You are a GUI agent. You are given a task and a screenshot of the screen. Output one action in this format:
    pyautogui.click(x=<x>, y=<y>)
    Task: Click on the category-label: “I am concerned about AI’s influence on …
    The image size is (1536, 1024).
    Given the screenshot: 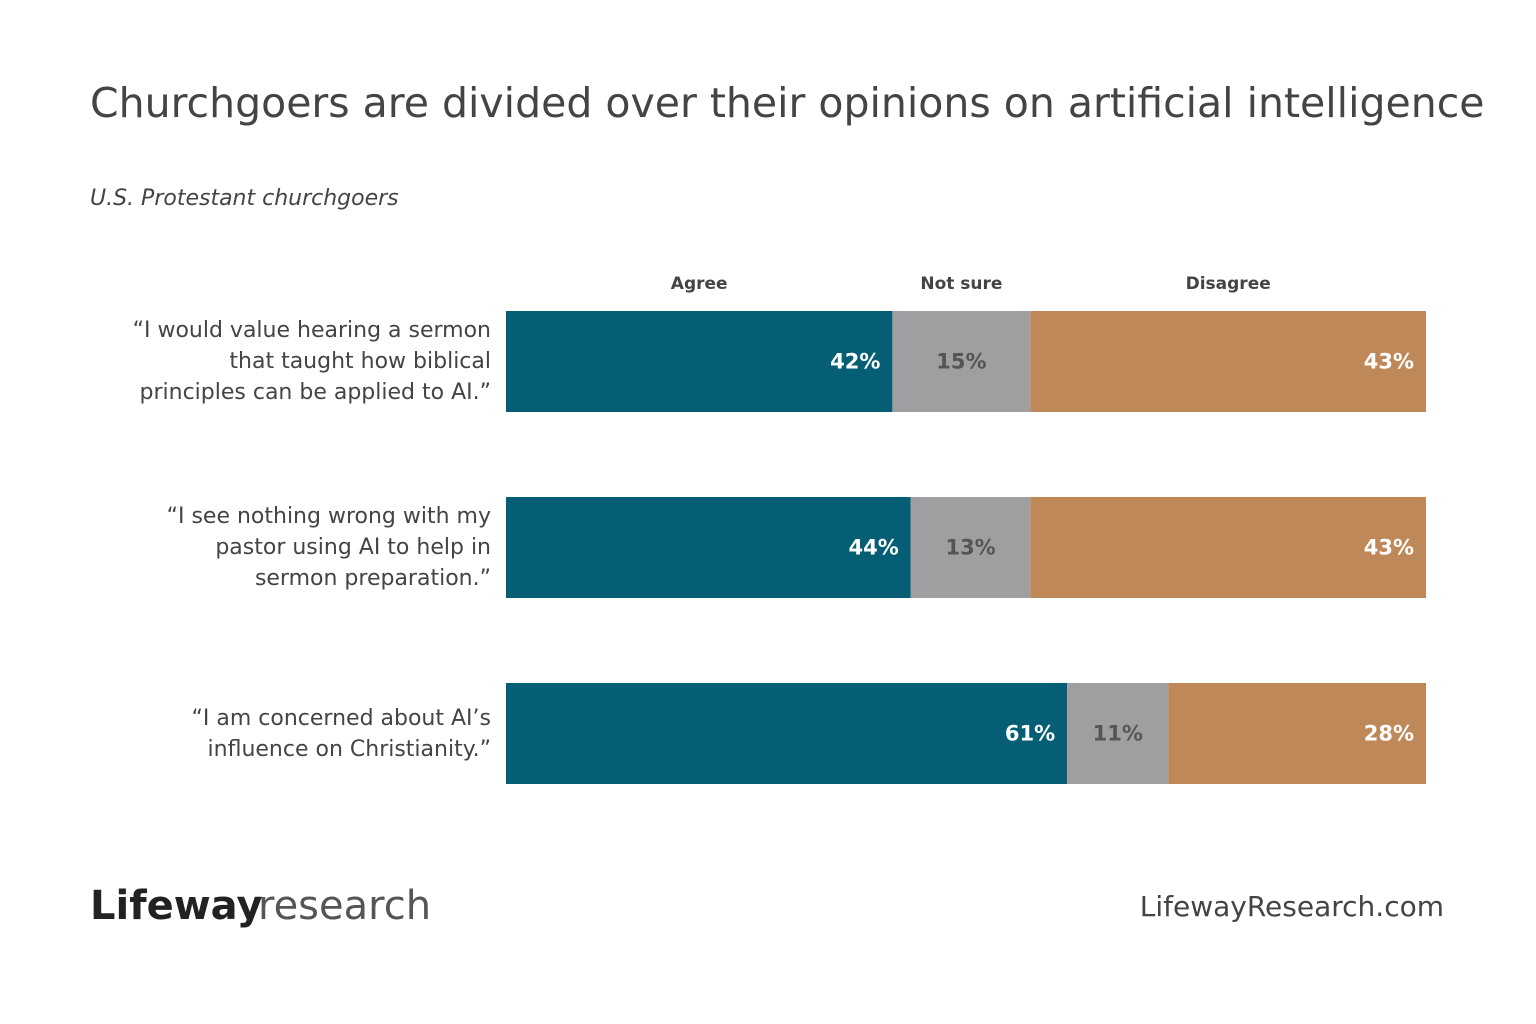 What is the action you would take?
    pyautogui.click(x=341, y=733)
    